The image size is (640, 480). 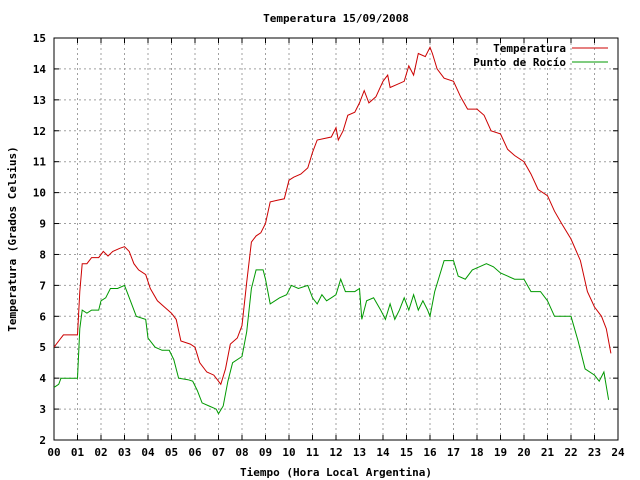 What do you see at coordinates (39, 38) in the screenshot?
I see `y-tick-label: 15` at bounding box center [39, 38].